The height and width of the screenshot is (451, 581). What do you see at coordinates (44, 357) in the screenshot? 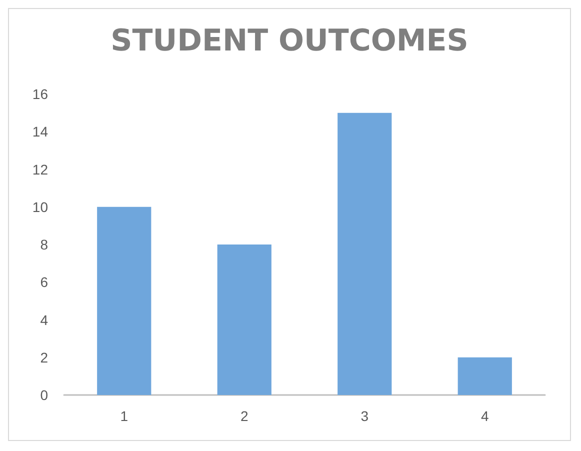
I see `y-tick-label: 2` at bounding box center [44, 357].